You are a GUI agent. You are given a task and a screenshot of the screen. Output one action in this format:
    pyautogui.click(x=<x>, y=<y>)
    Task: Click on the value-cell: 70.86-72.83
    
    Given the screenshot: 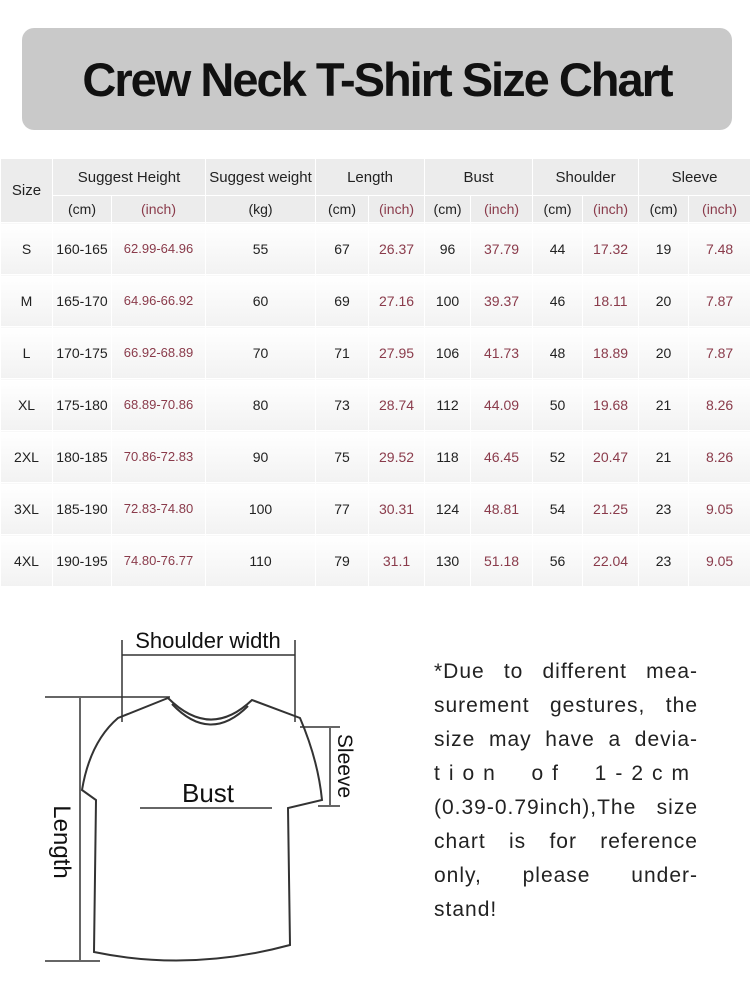 What is the action you would take?
    pyautogui.click(x=158, y=456)
    